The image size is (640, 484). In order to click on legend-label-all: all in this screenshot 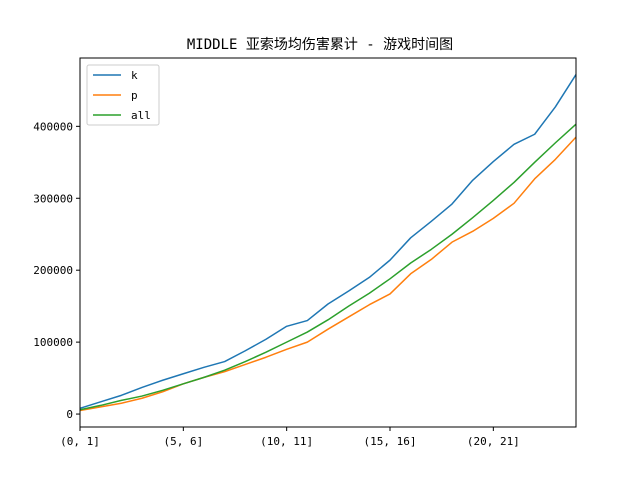, I will do `click(141, 115)`.